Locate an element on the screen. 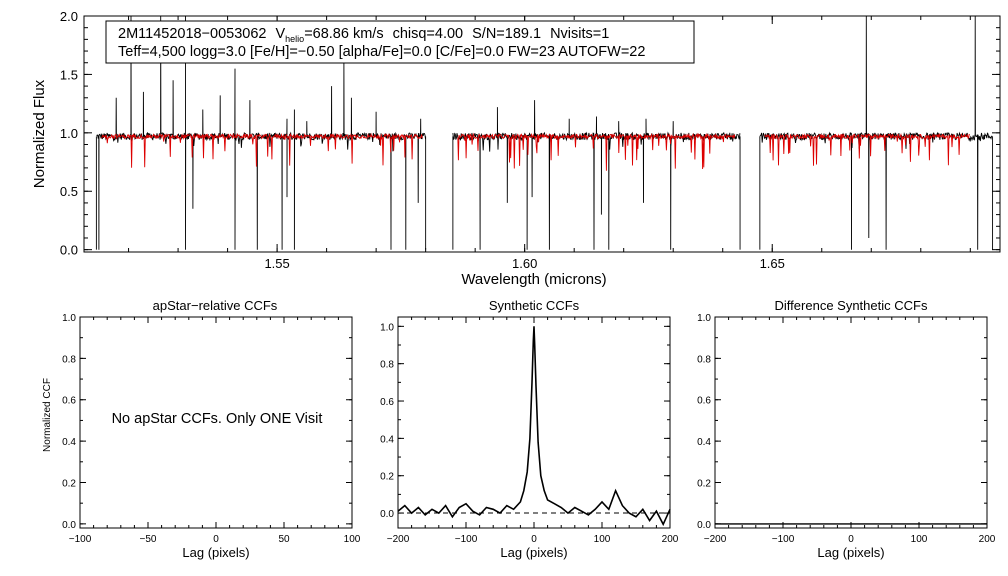  difference-ccf-axes: −200 −100 0 100 200 0.0 0.2 0.4 0.6 0.8 1.0 is located at coordinates (846, 429).